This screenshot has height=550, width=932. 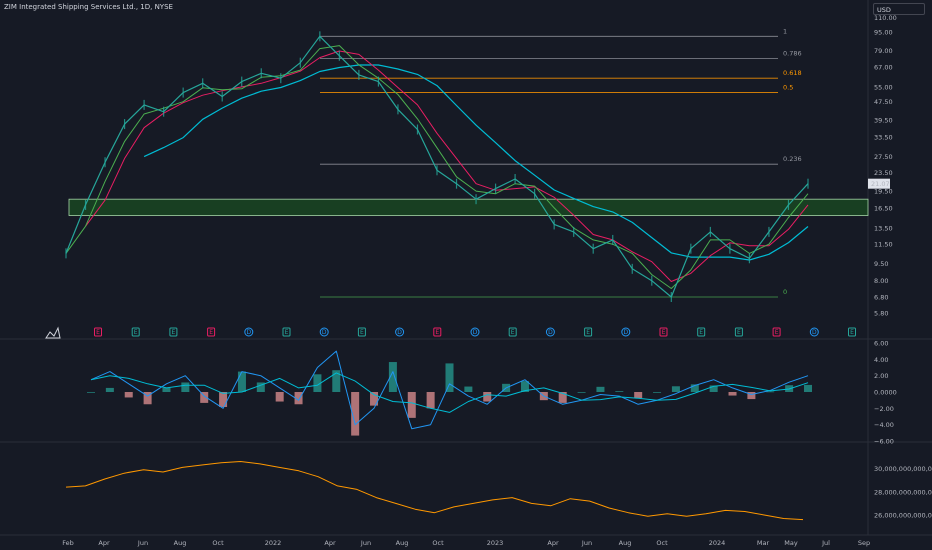 What do you see at coordinates (792, 73) in the screenshot?
I see `fib-level-label: 0.618` at bounding box center [792, 73].